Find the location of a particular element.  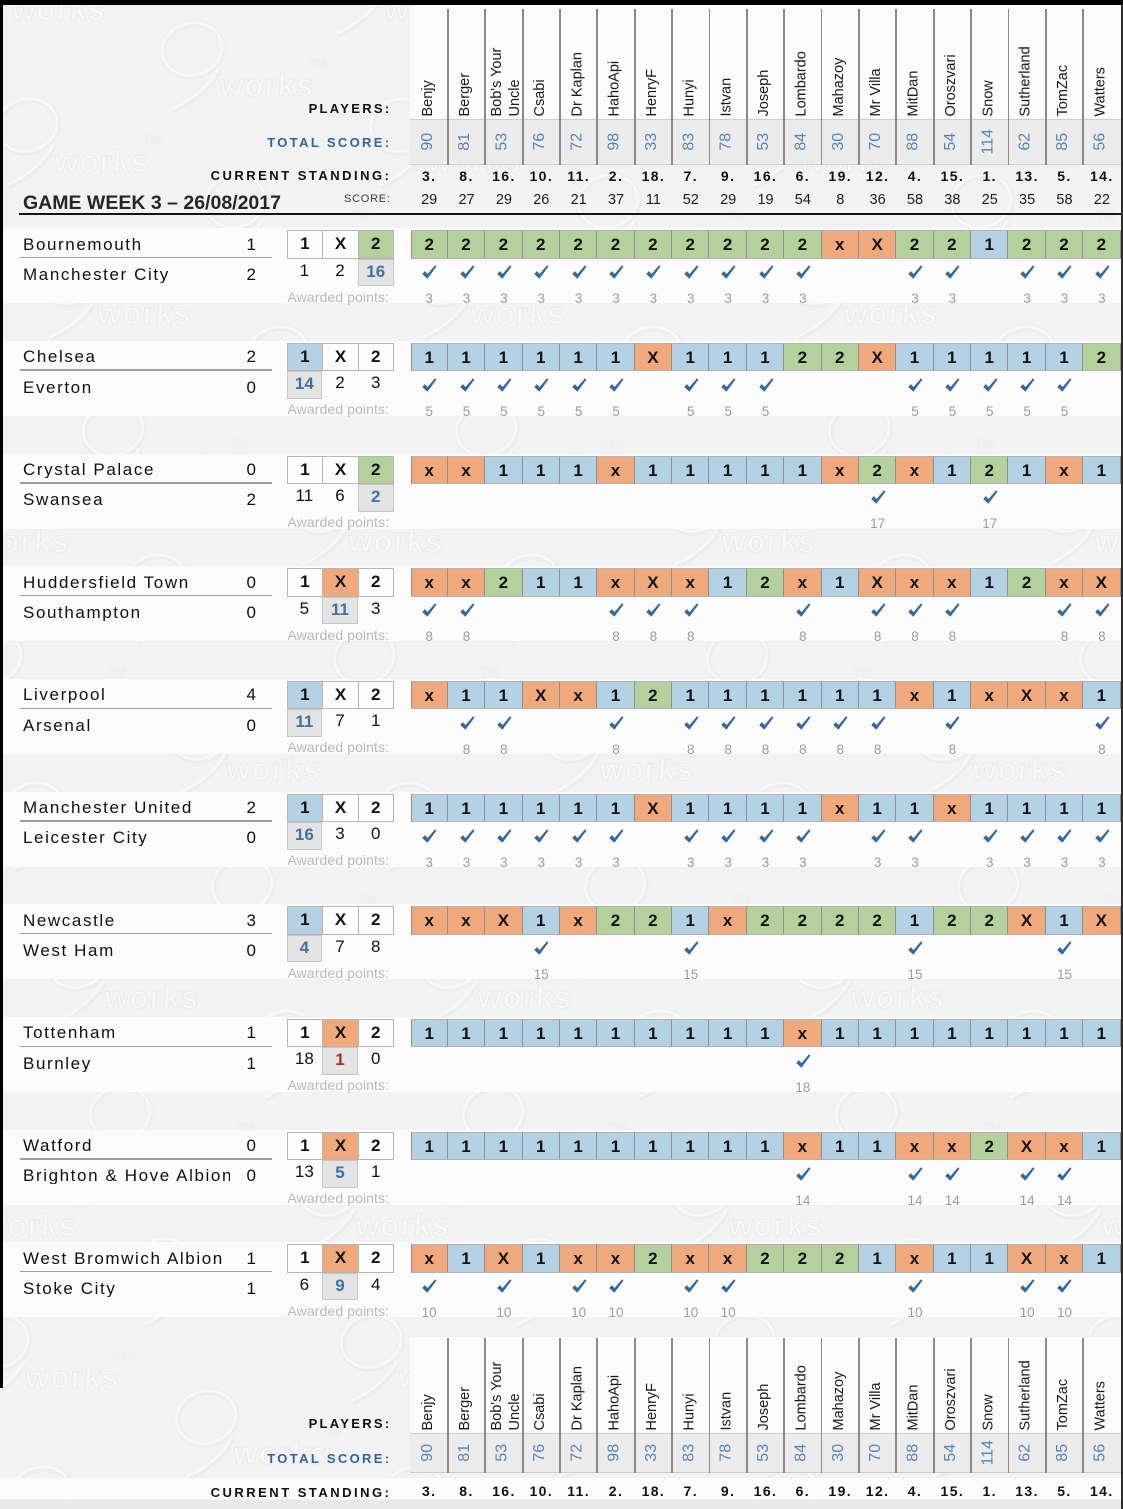

svg-text: Mr Villa is located at coordinates (876, 1405).